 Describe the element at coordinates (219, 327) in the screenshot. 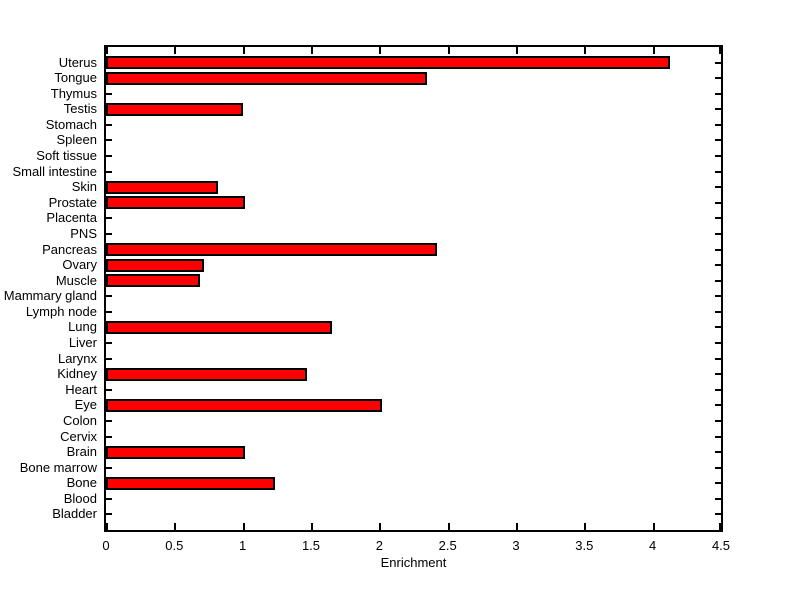

I see `bar-lung` at that location.